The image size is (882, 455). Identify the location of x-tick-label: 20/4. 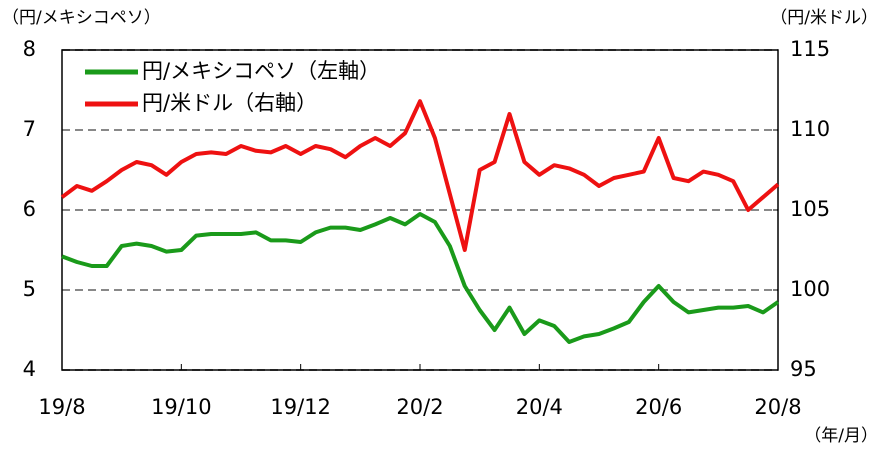
(539, 407).